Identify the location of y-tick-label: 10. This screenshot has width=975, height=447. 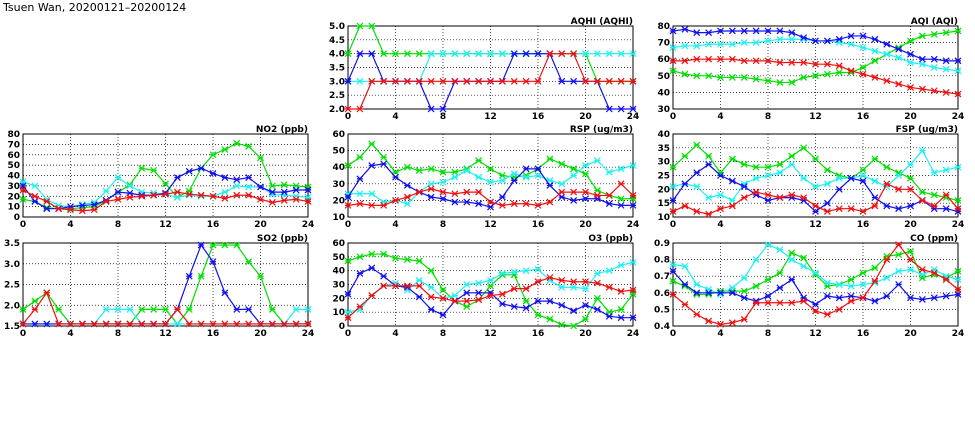
(338, 313).